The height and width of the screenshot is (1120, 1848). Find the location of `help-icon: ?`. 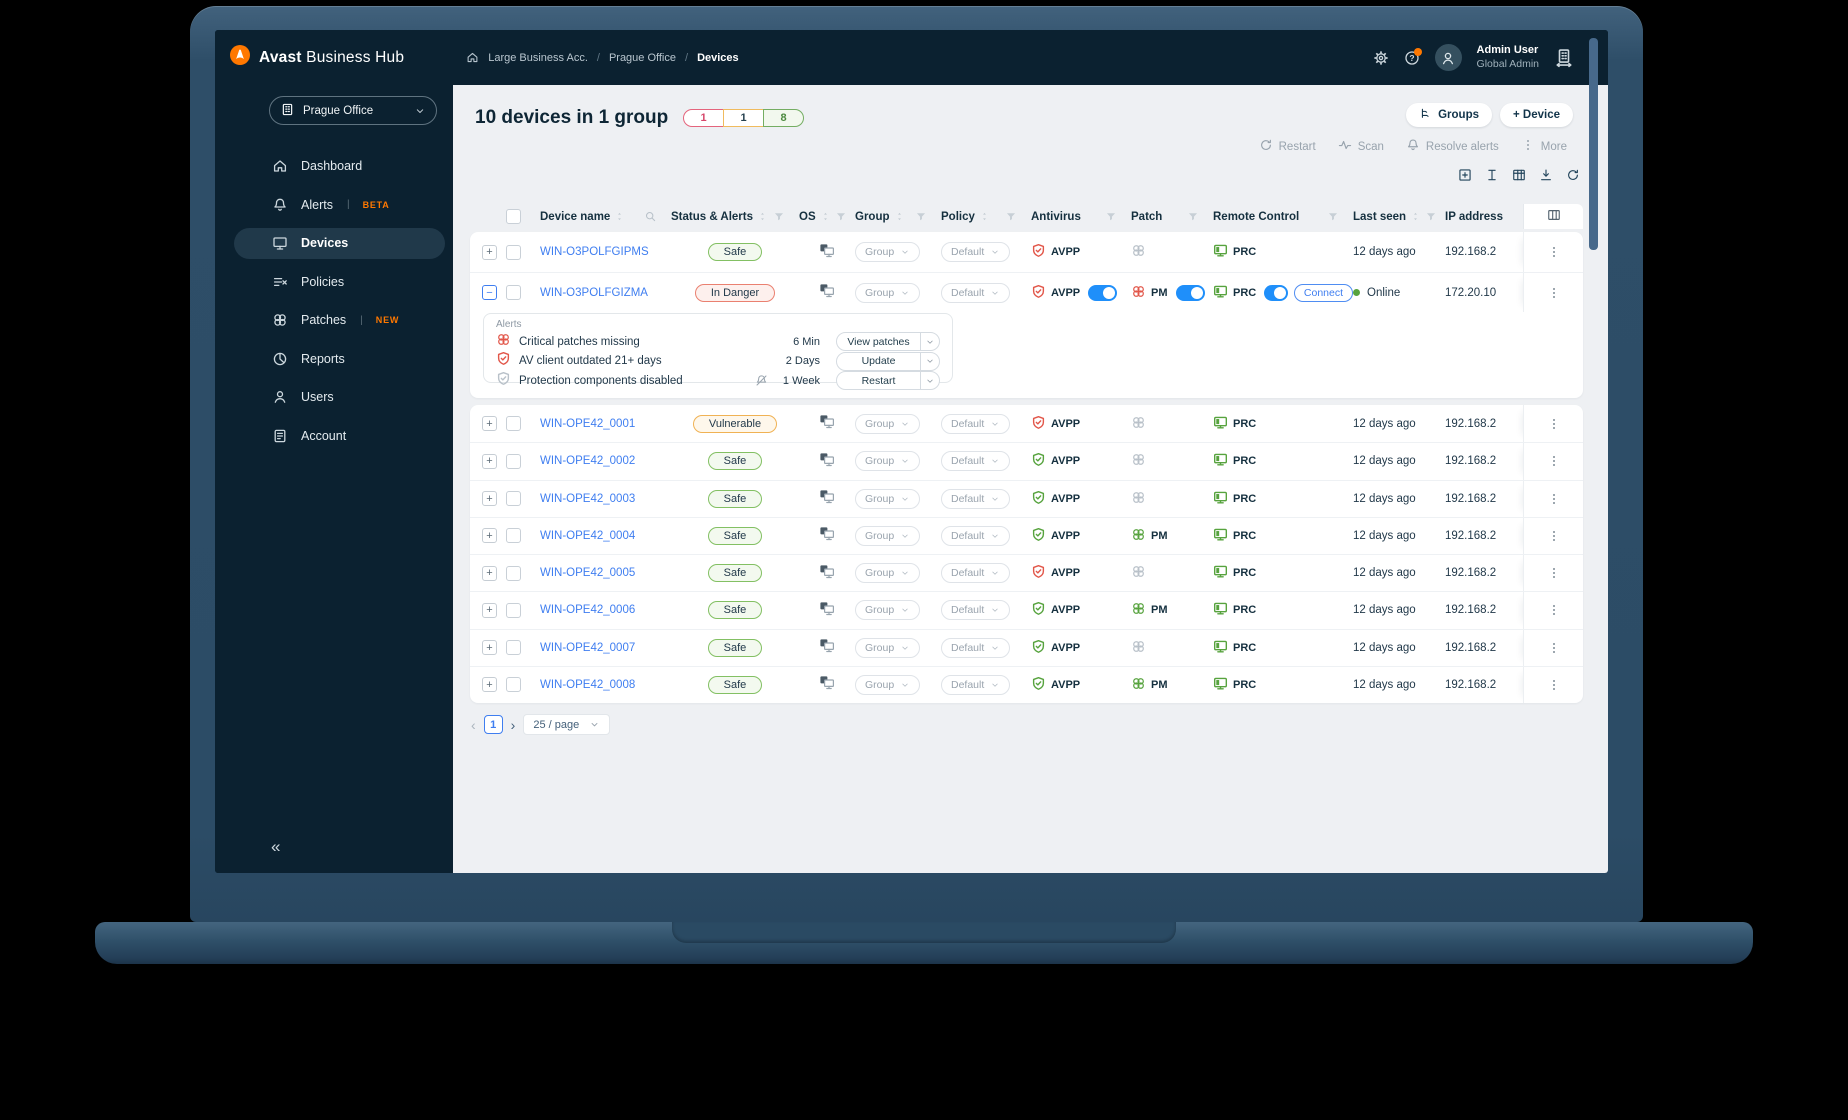

help-icon: ? is located at coordinates (1413, 56).